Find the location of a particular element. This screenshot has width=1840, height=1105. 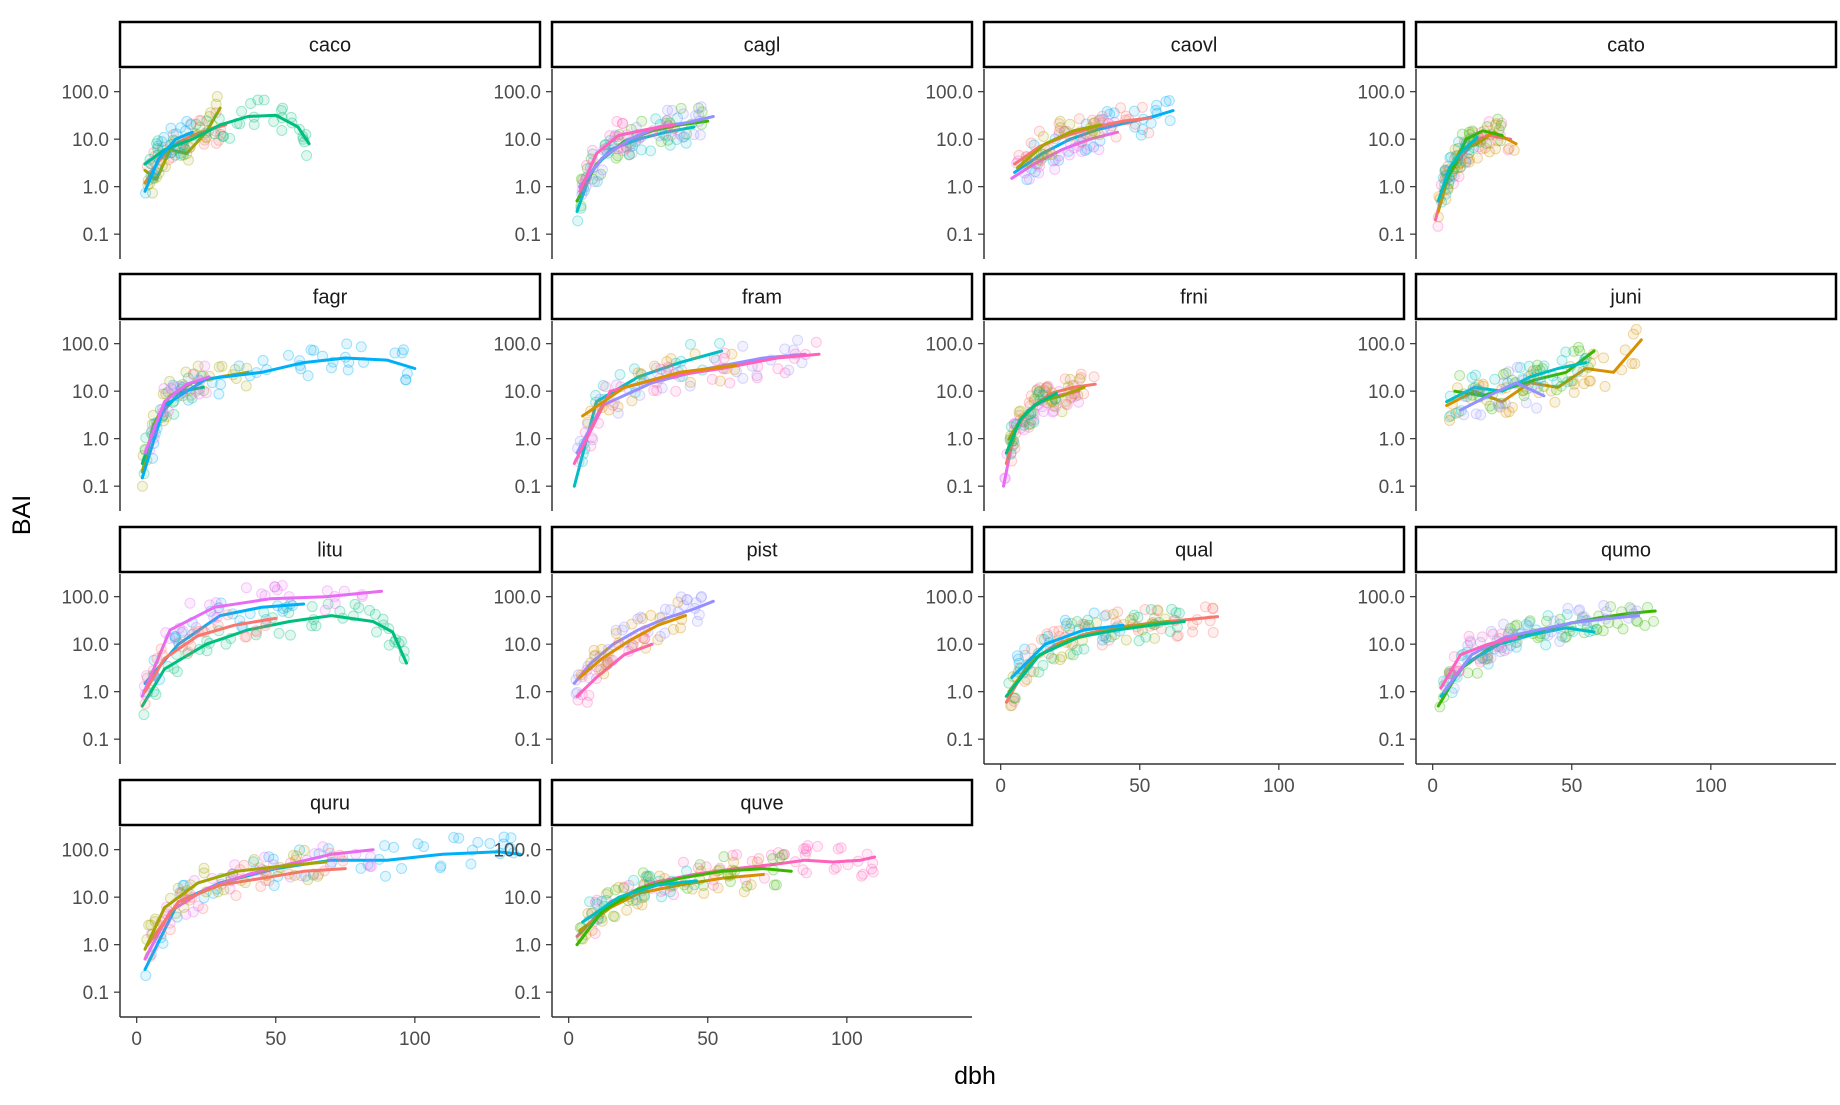

facet-panel-fram: fram 0.1 1.0 10.0 100.0 is located at coordinates (733, 391).